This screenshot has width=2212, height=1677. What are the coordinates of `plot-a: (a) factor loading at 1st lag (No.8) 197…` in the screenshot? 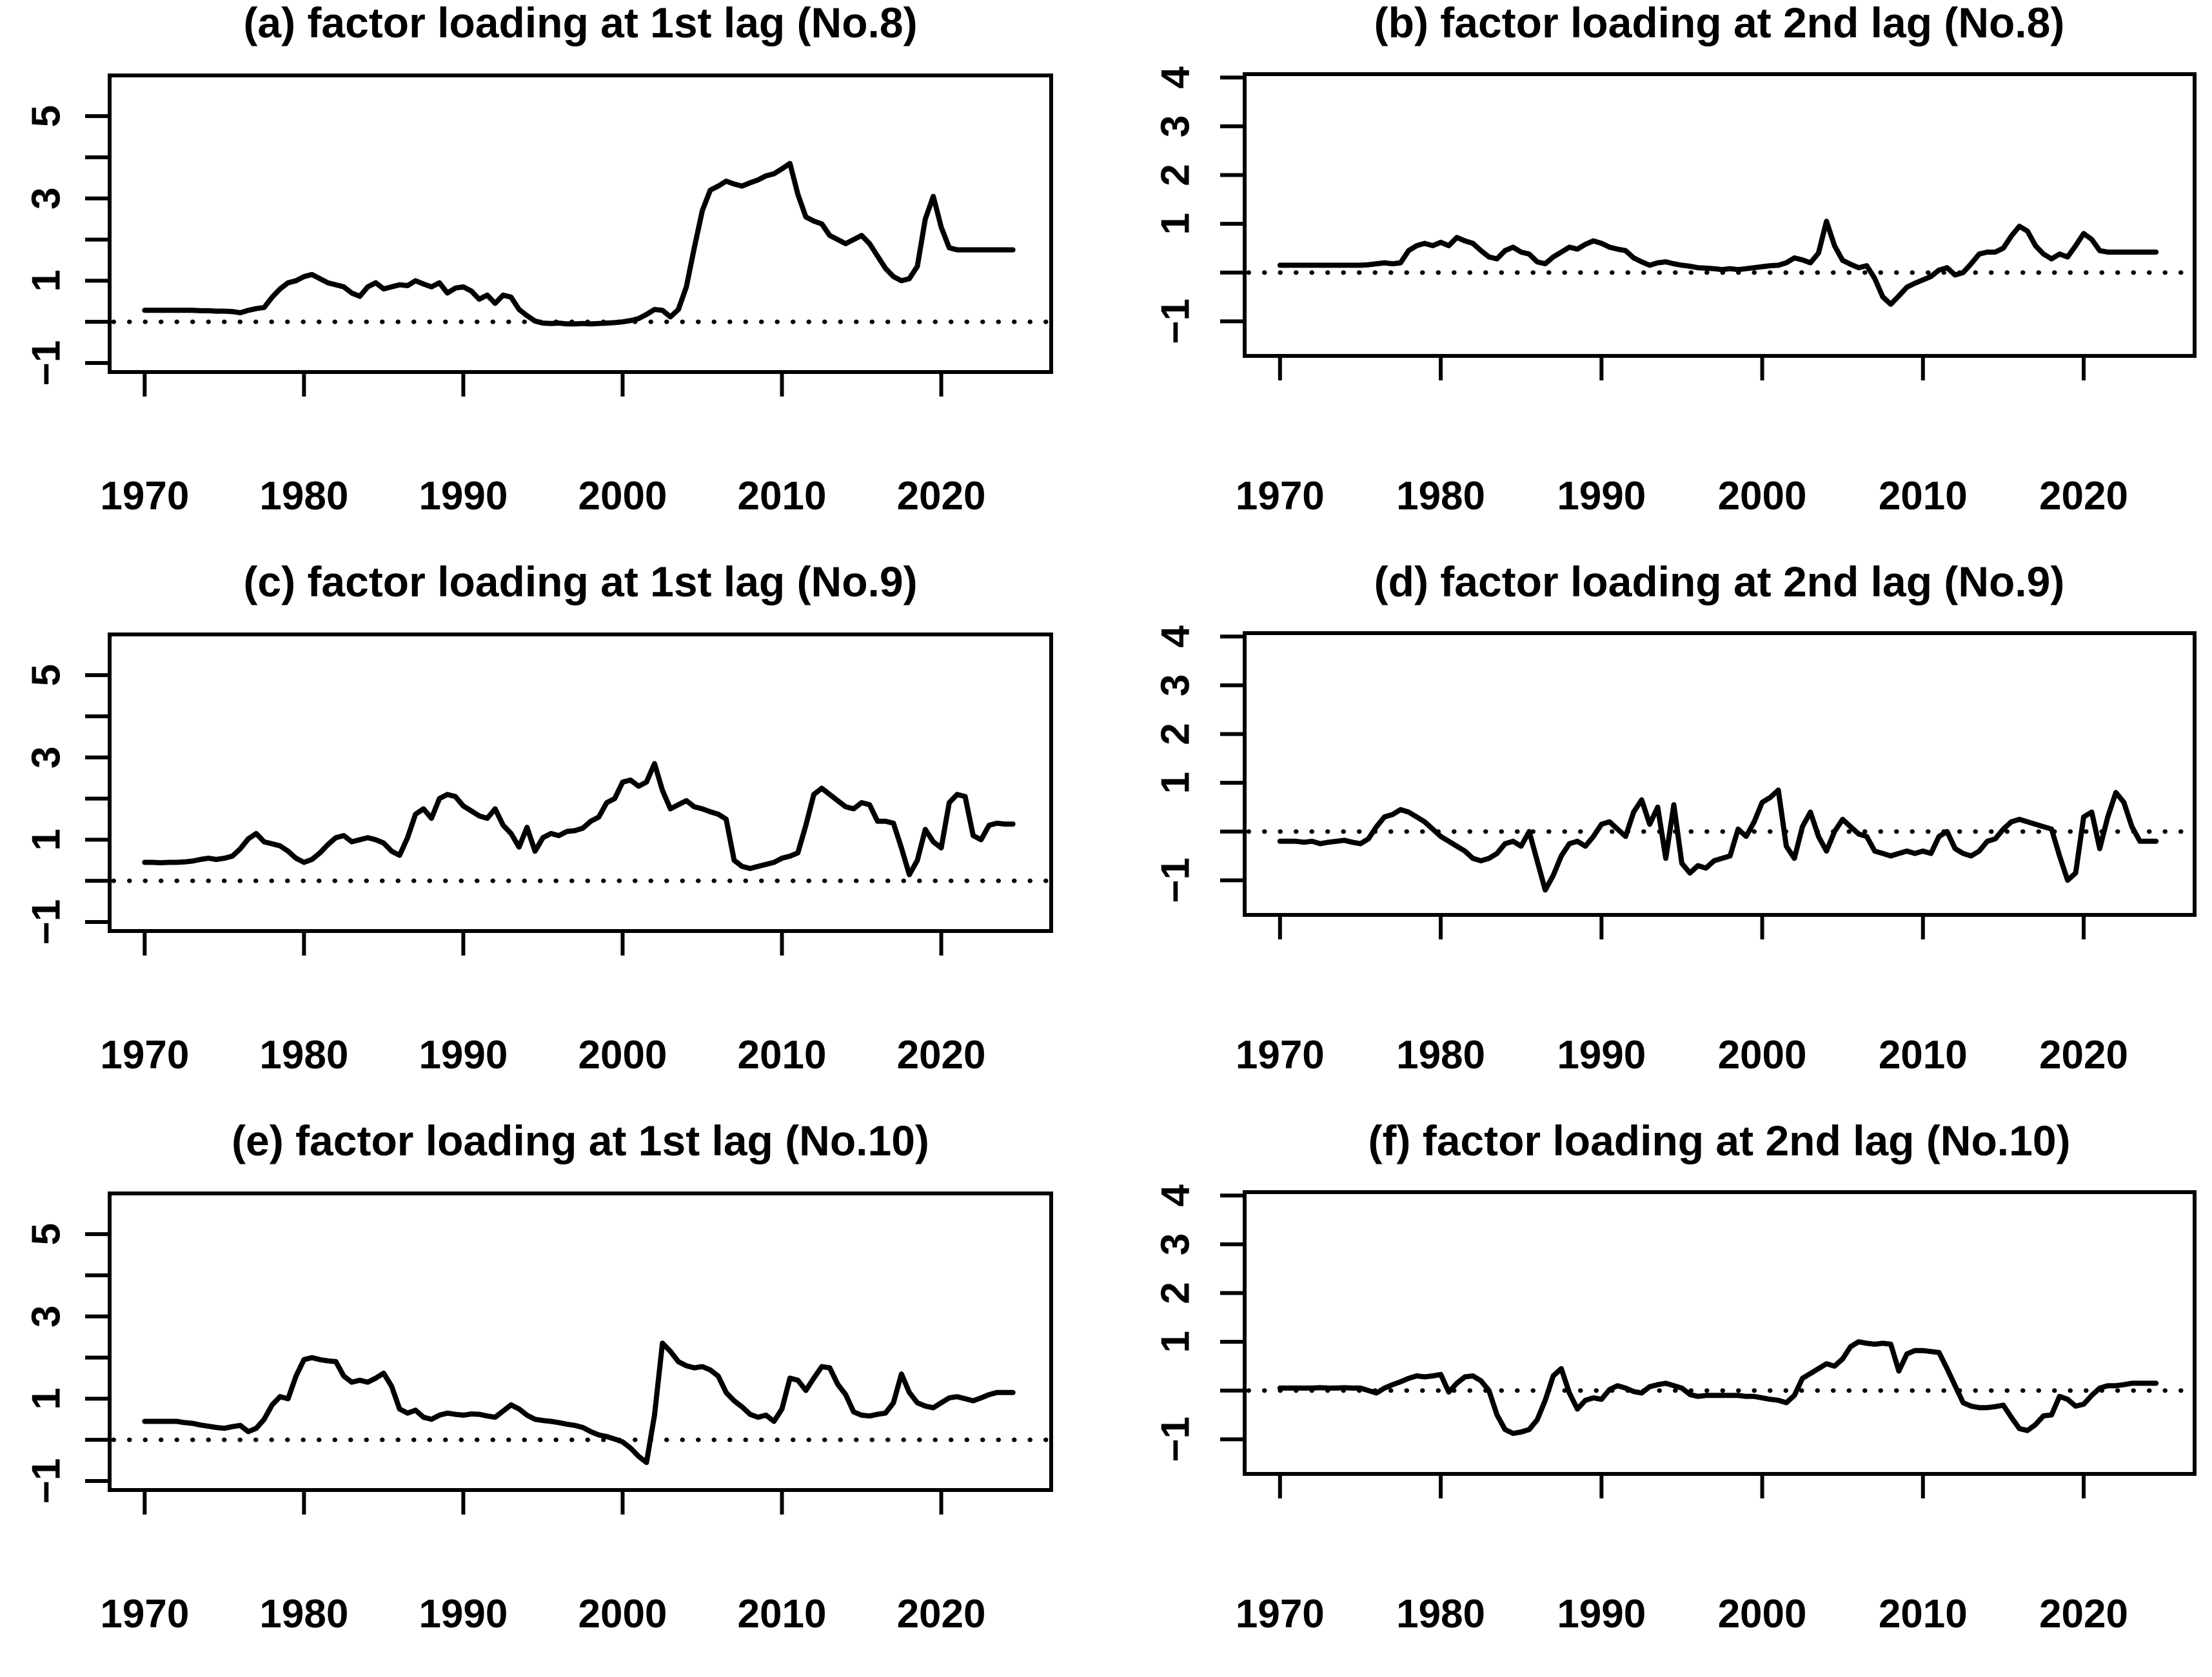 It's located at (539, 259).